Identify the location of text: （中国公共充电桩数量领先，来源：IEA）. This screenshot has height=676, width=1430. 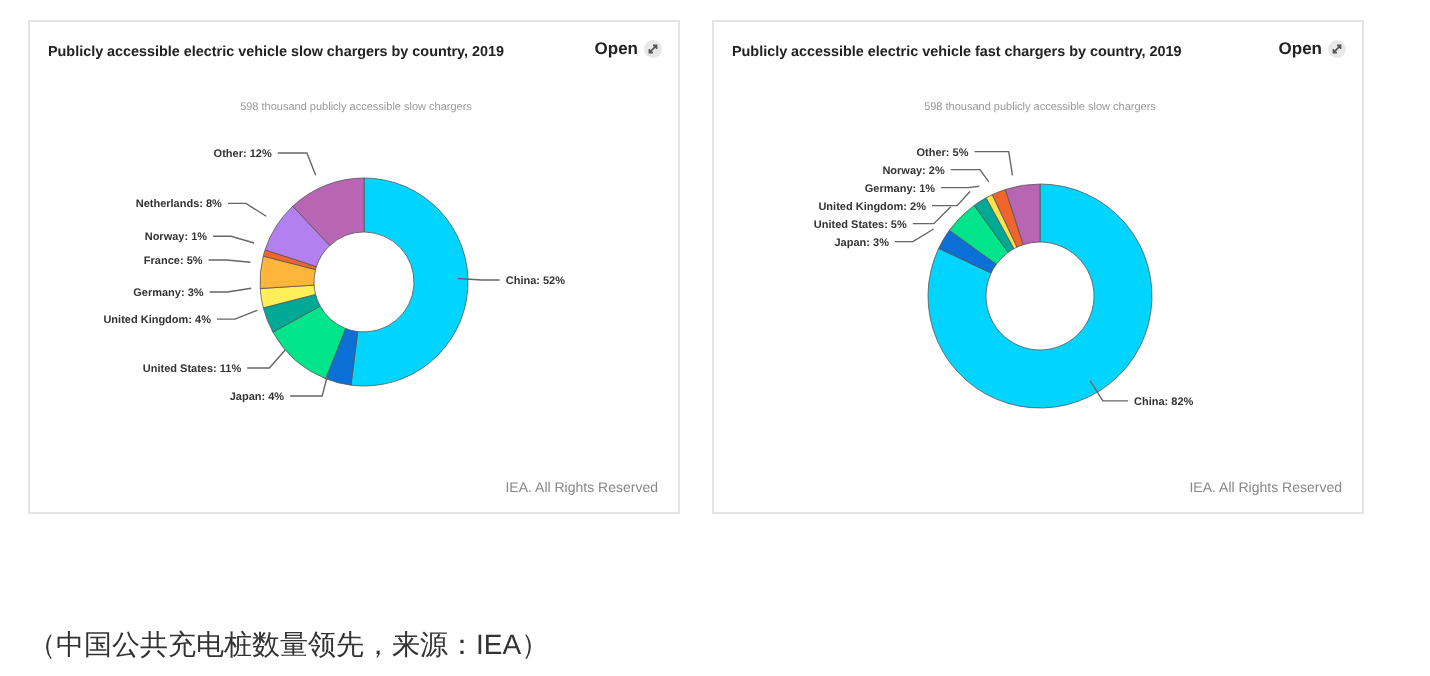
(289, 646).